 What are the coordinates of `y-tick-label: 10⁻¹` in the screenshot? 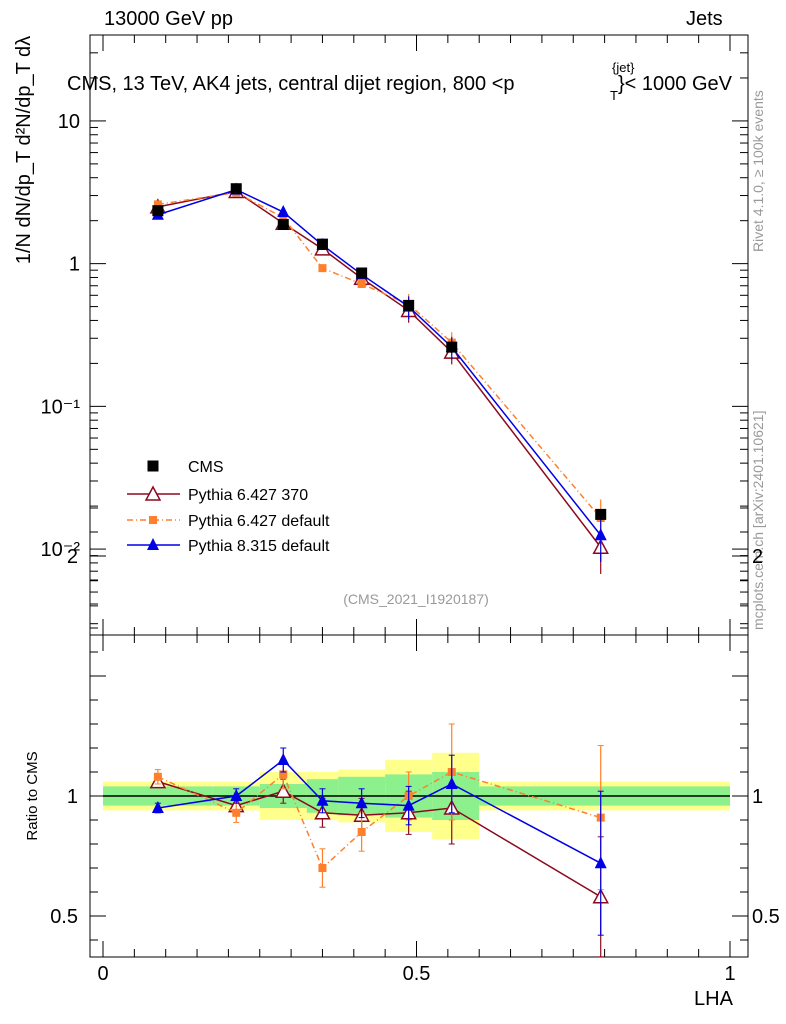 It's located at (61, 407).